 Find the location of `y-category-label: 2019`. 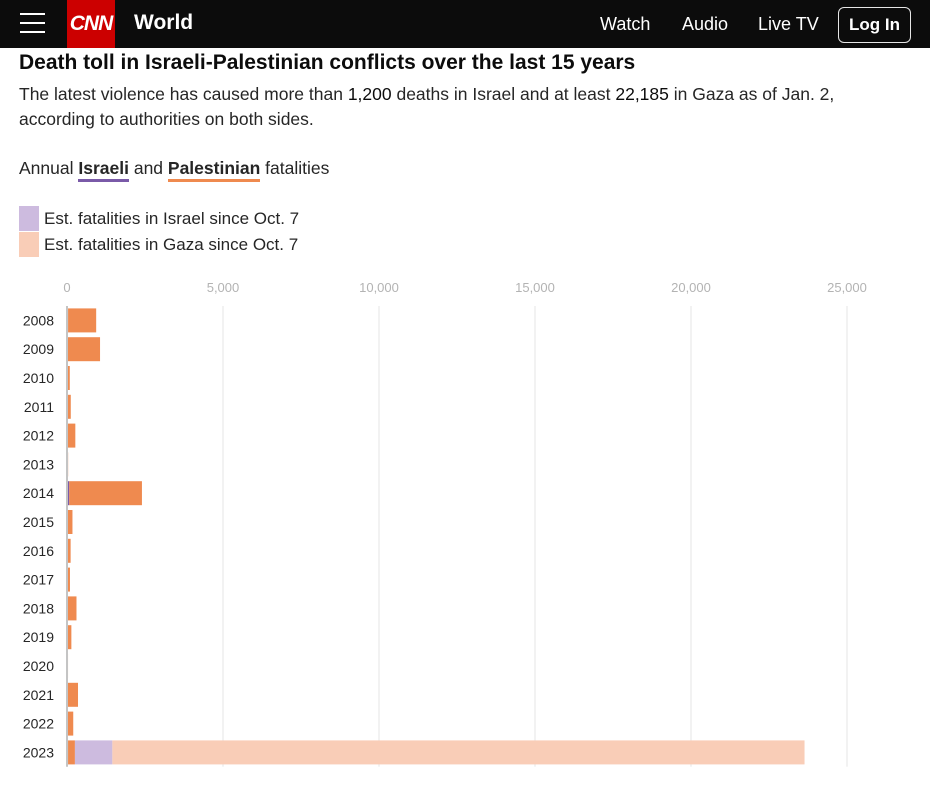

y-category-label: 2019 is located at coordinates (38, 637).